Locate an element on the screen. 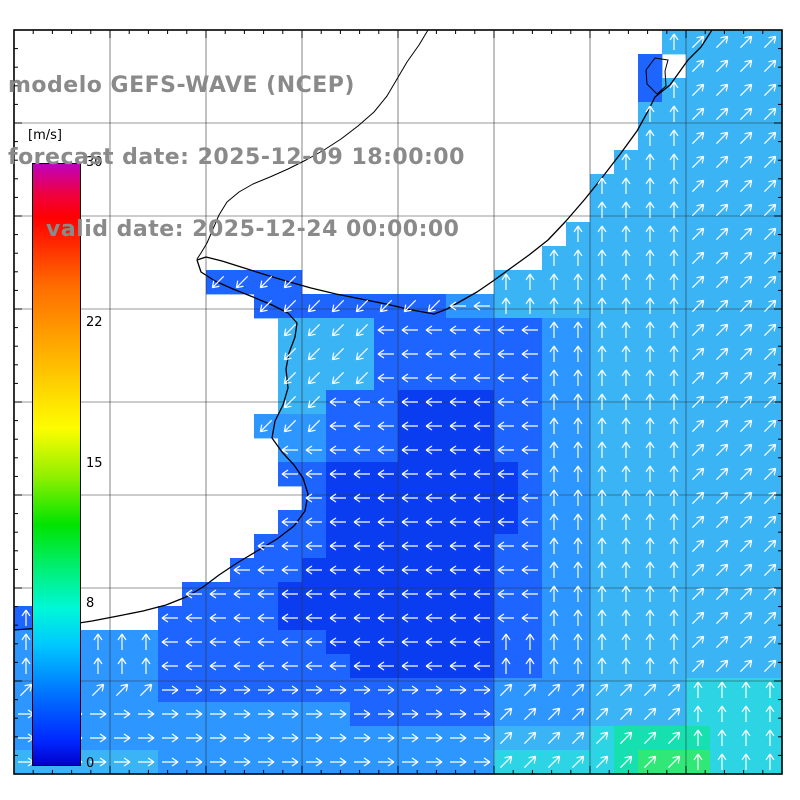 The image size is (800, 800). lagoon-outline is located at coordinates (657, 76).